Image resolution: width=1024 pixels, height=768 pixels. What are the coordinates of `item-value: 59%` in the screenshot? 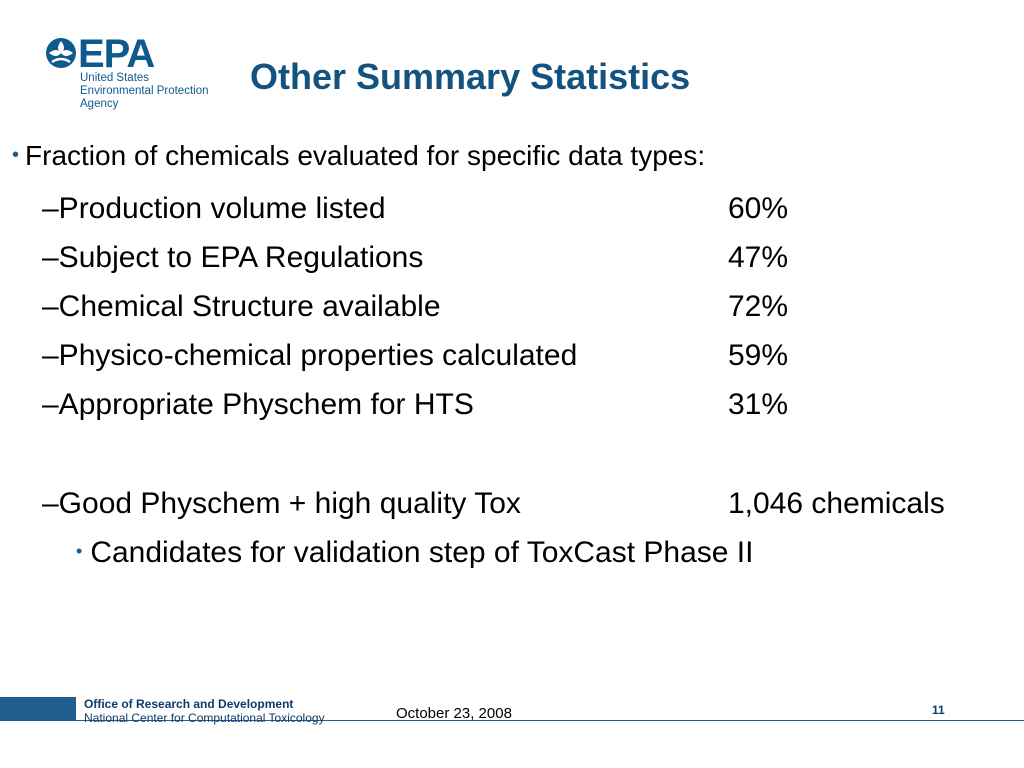 It's located at (758, 355).